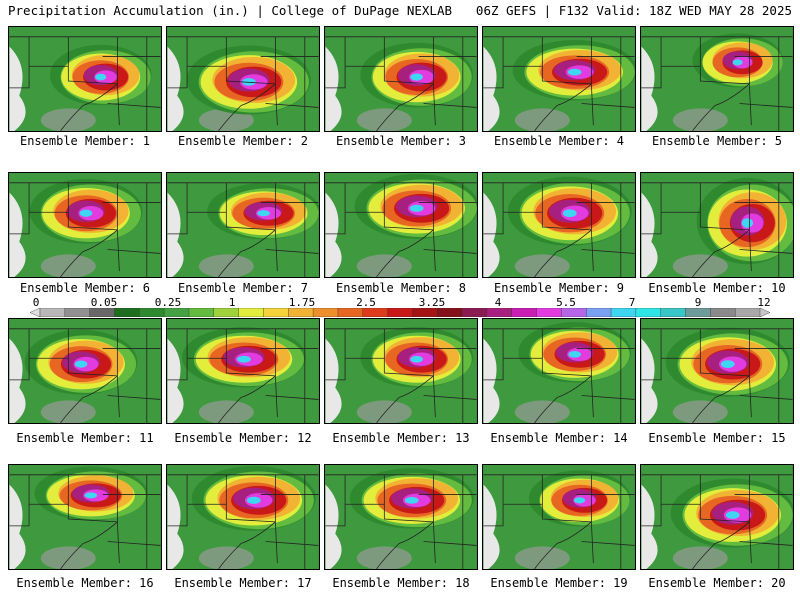  I want to click on ensemble-member-label: Ensemble Member: 19, so click(559, 583).